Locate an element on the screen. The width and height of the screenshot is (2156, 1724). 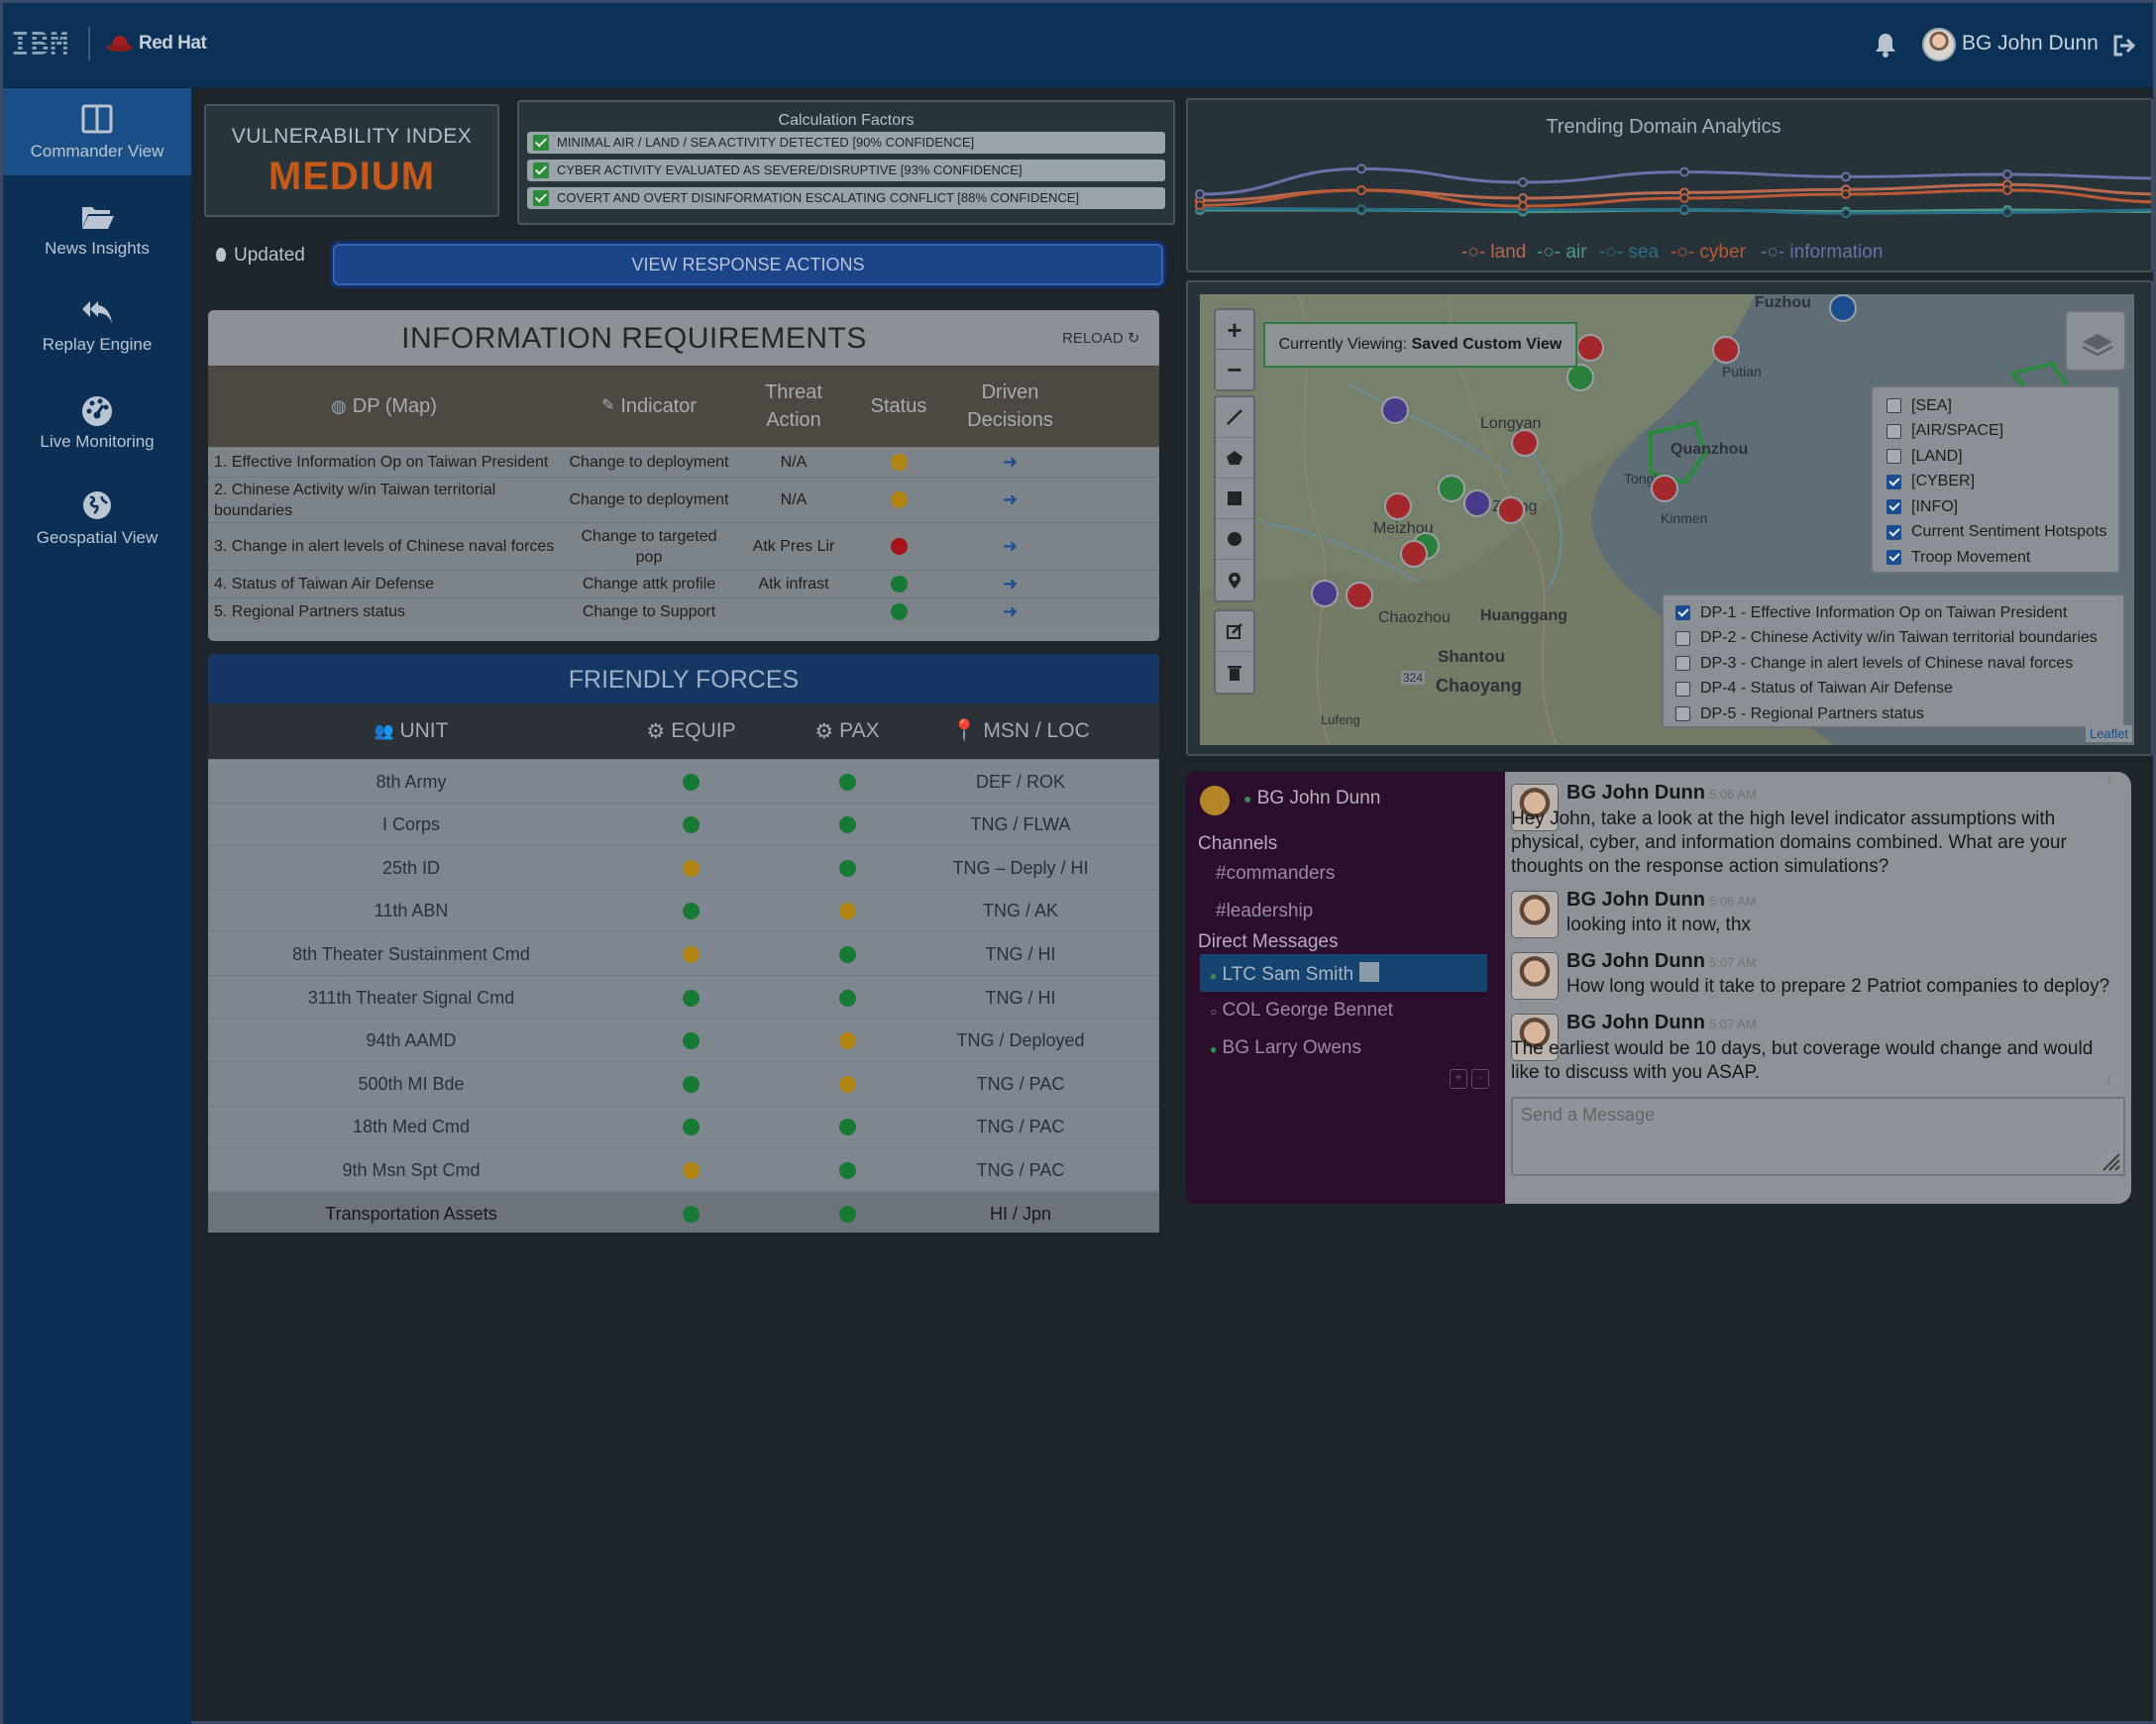
scroll-down-icon: ↓ is located at coordinates (2109, 1079).